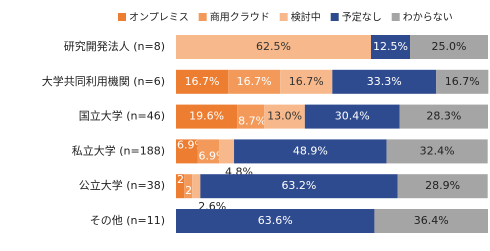 The image size is (490, 251). Describe the element at coordinates (252, 121) in the screenshot. I see `value-label: 8.7%` at that location.